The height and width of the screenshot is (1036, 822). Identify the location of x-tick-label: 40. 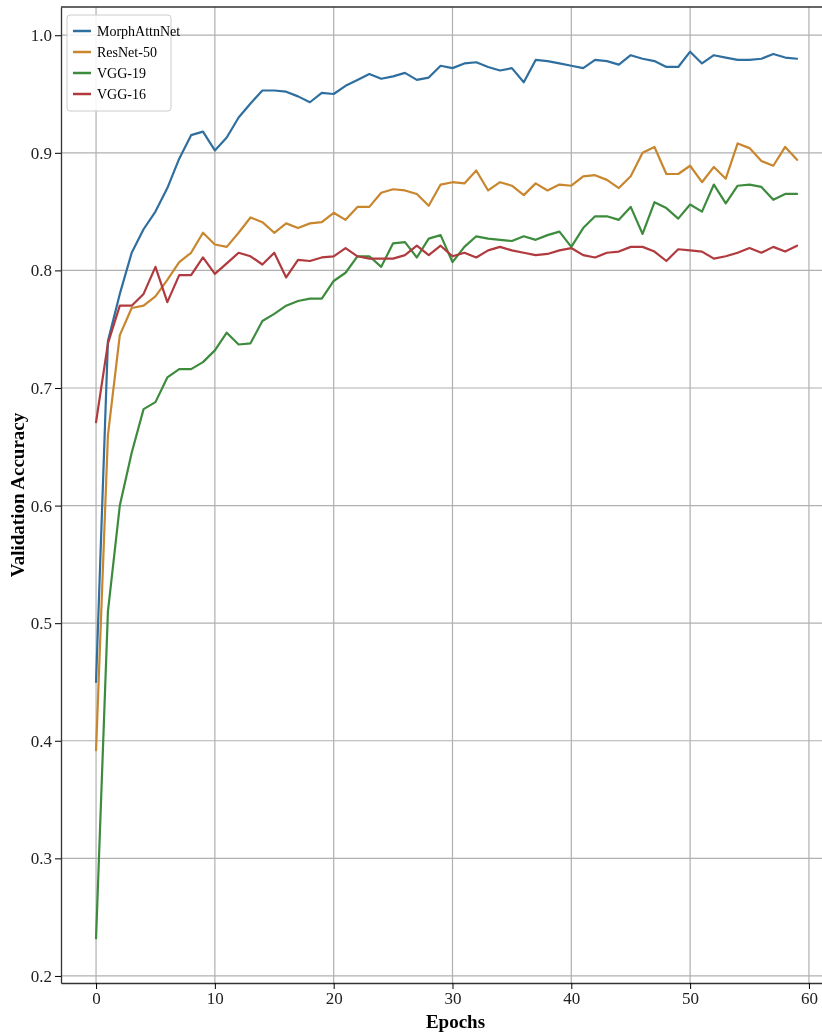
(572, 999).